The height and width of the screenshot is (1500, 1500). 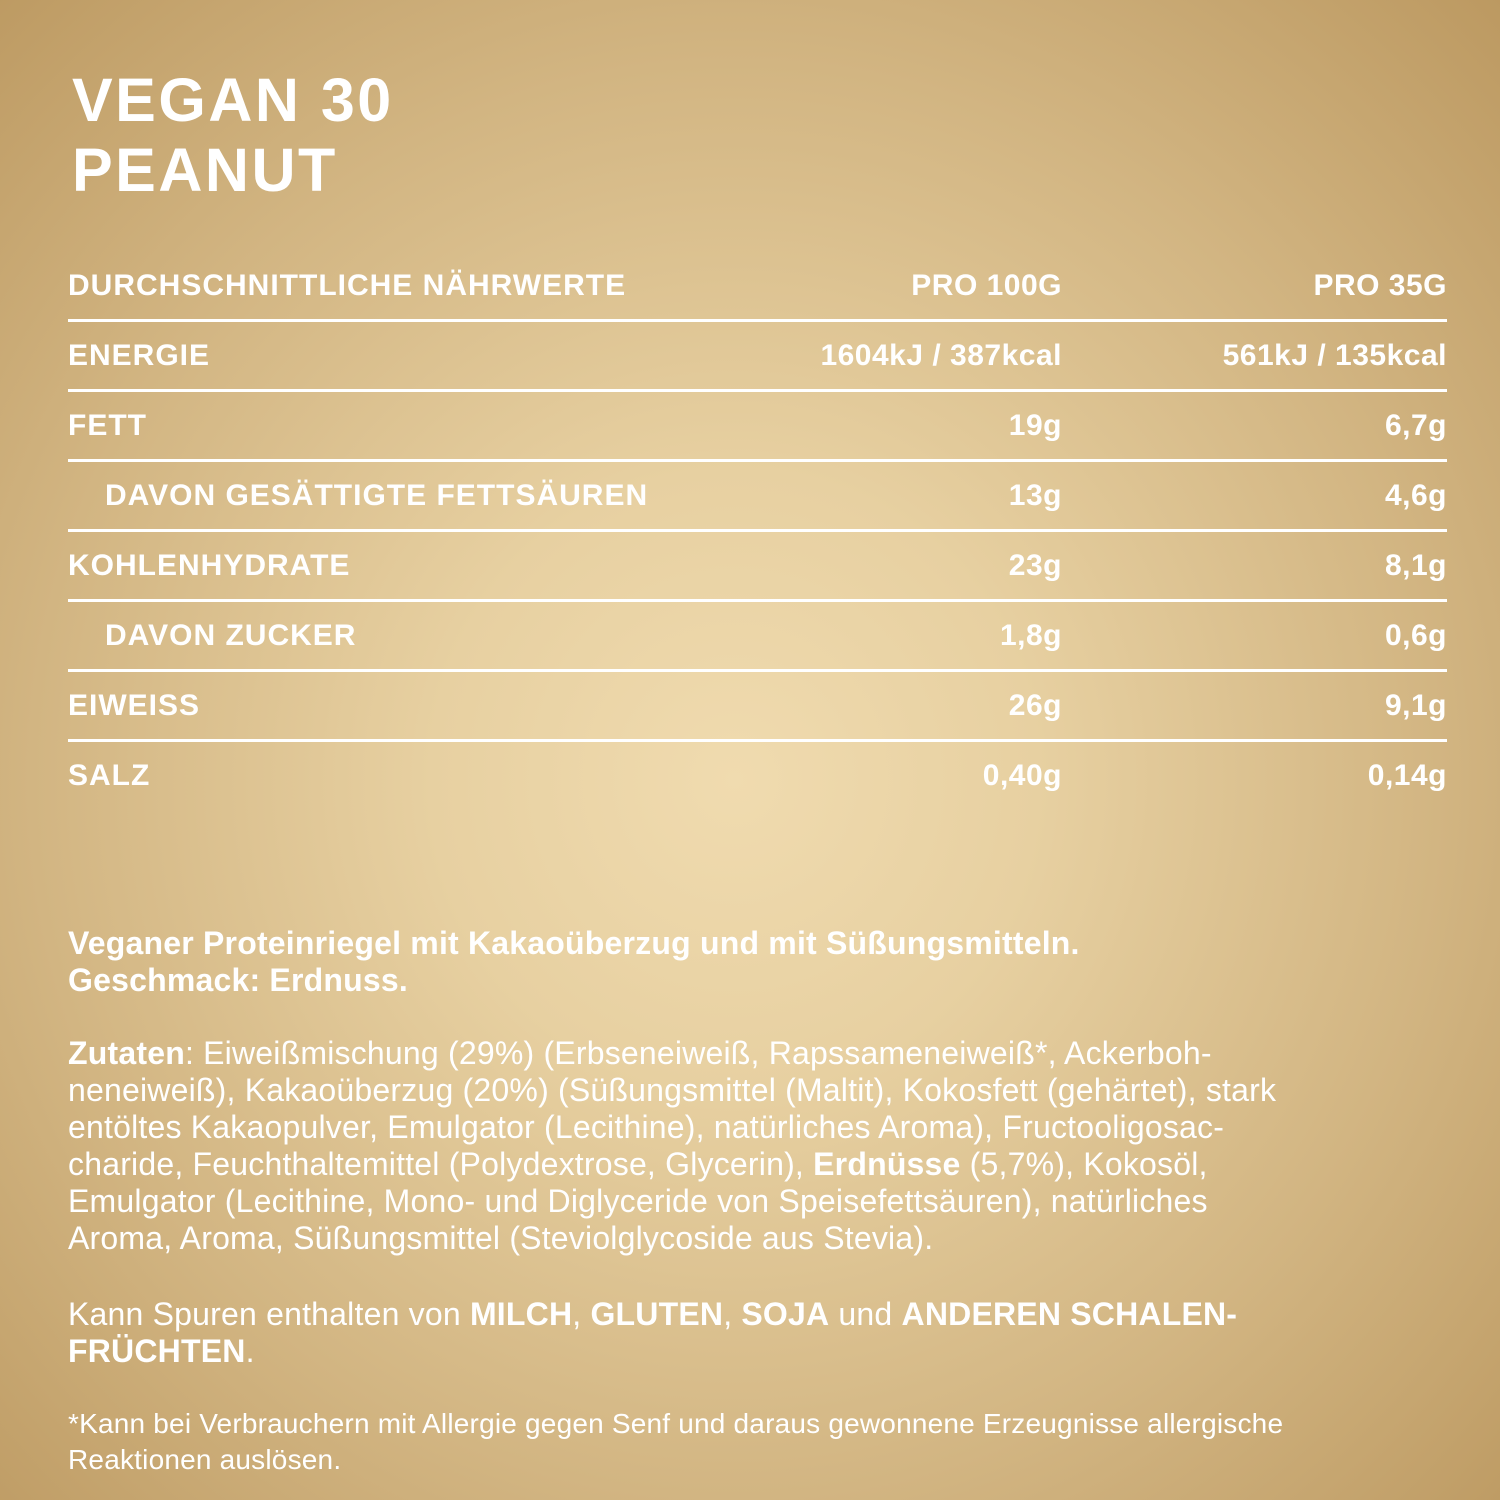 I want to click on row-value-per-35g: 0,14g, so click(x=1407, y=775).